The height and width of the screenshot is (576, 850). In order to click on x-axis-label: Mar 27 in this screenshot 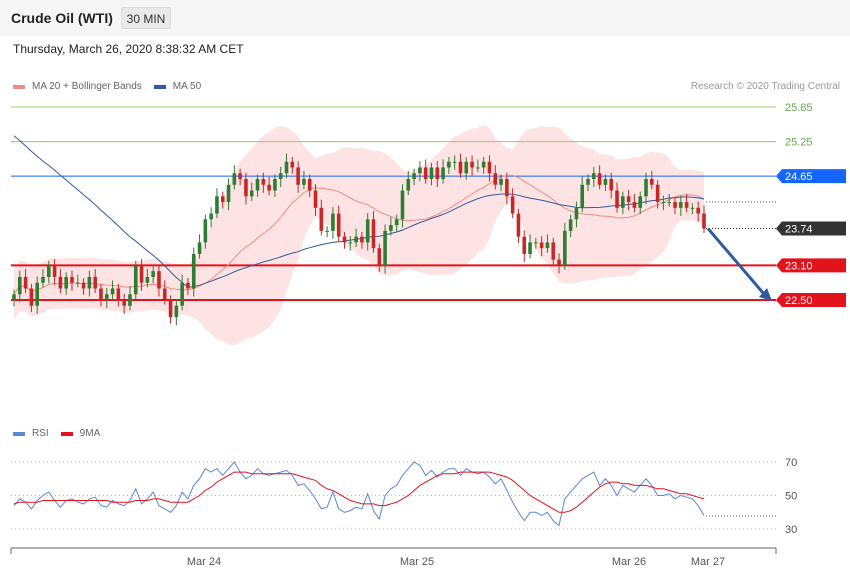, I will do `click(708, 562)`.